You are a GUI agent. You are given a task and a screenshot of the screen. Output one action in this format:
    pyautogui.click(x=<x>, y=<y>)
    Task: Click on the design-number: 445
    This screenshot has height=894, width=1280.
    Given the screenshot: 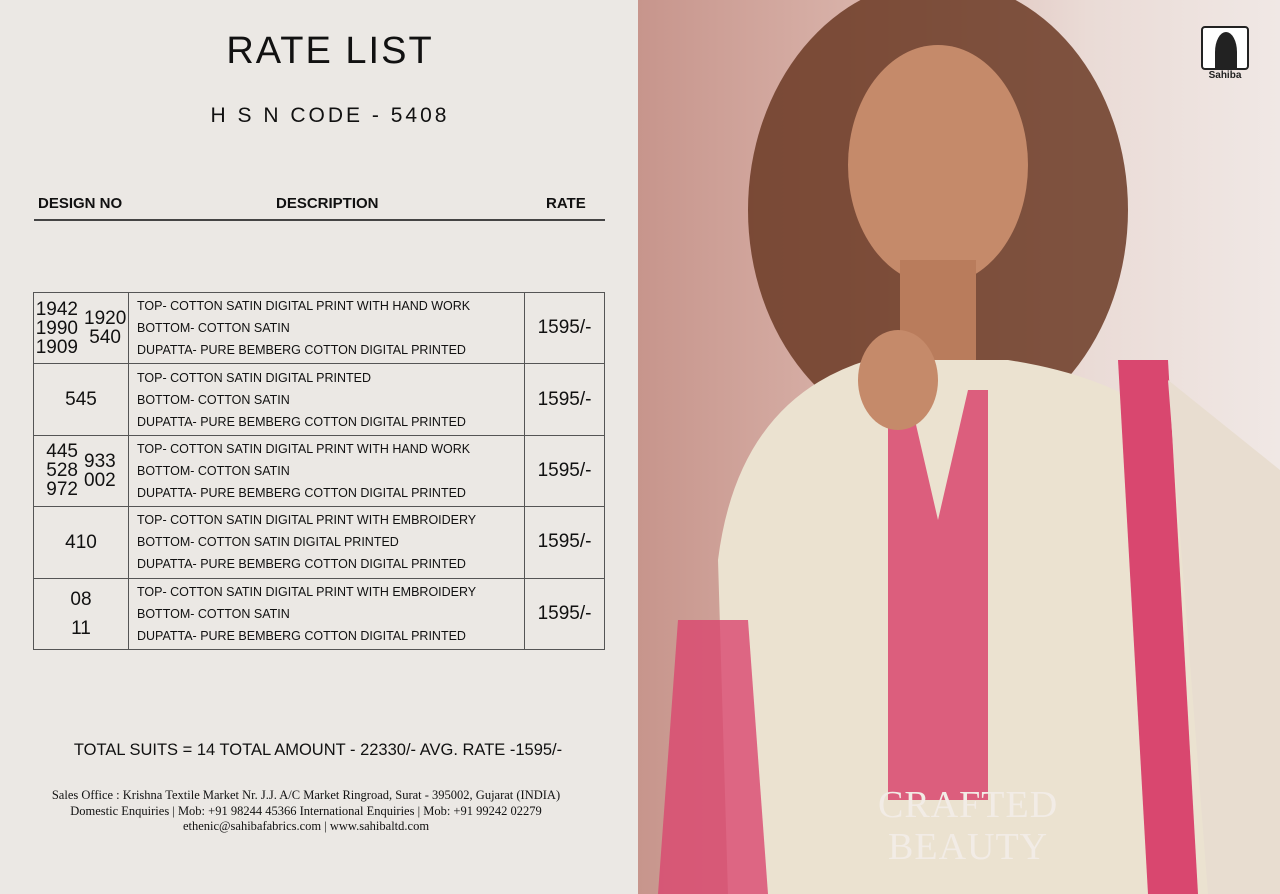 What is the action you would take?
    pyautogui.click(x=62, y=452)
    